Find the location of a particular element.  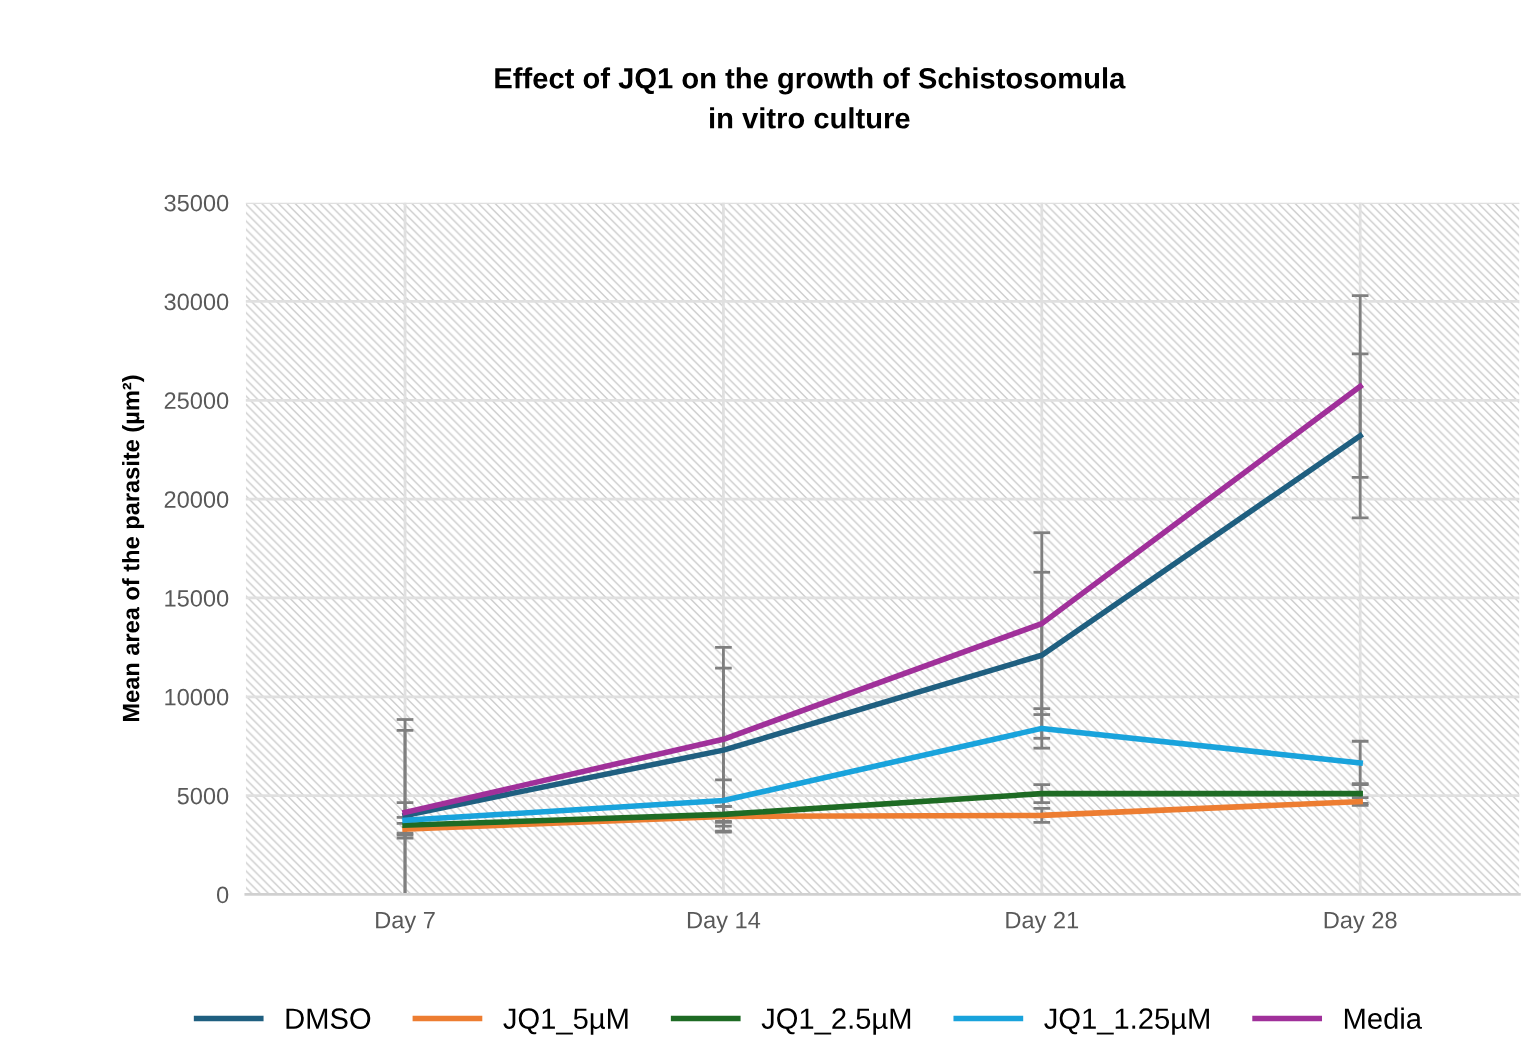

legend-label: JQ1_1.25µM is located at coordinates (1126, 1021).